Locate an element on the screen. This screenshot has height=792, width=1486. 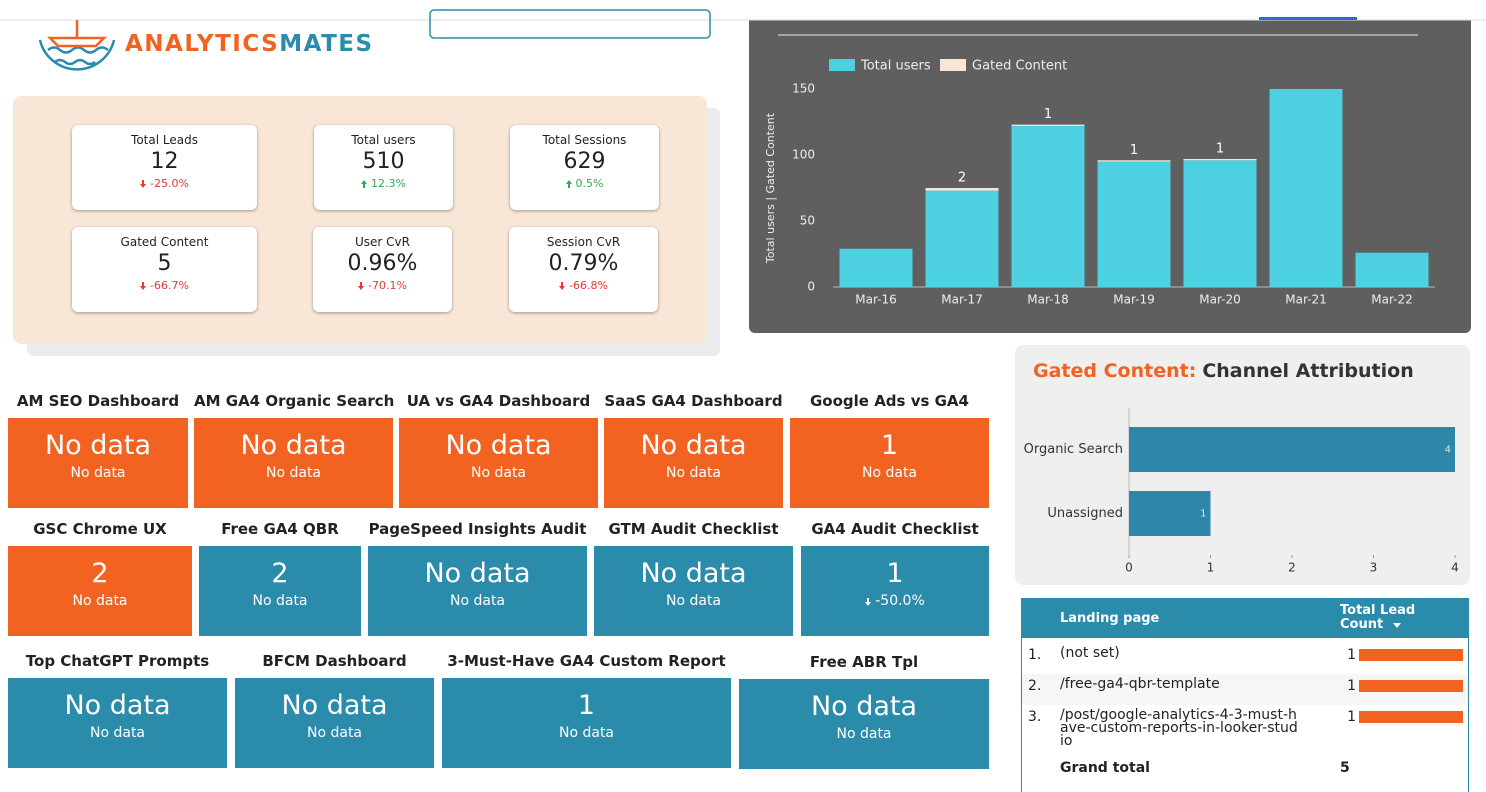
tile-title: BFCM Dashboard is located at coordinates (334, 661).